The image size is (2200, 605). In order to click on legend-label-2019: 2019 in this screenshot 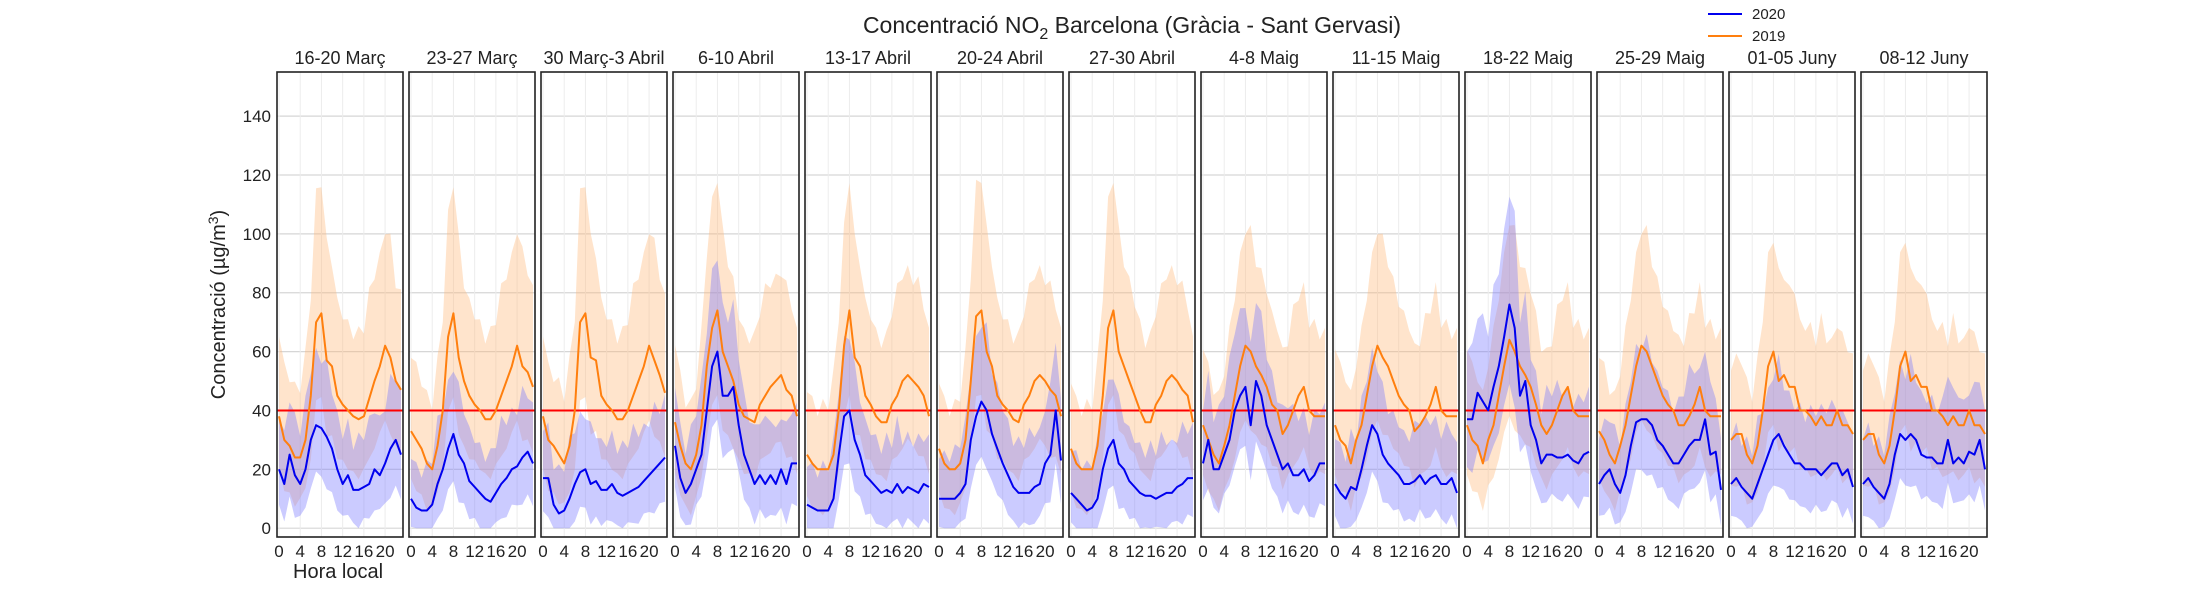, I will do `click(1768, 36)`.